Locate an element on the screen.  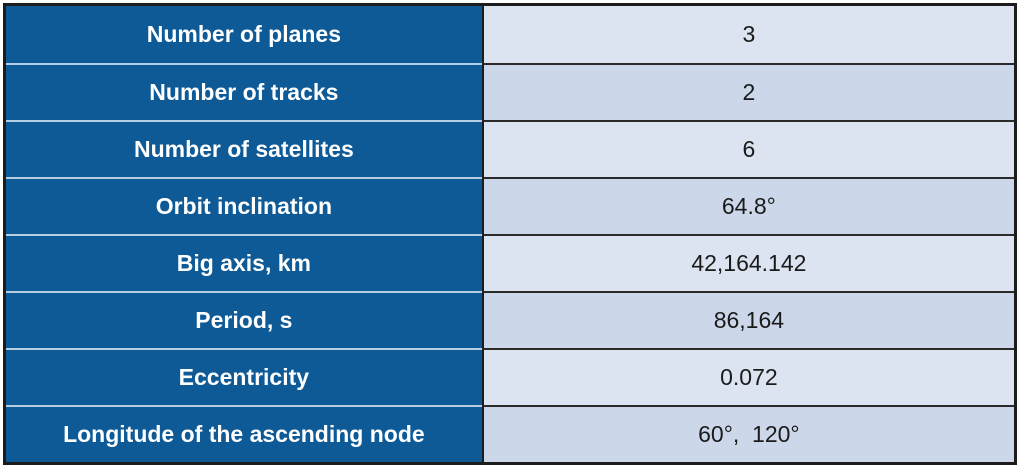
param-label: Period, s is located at coordinates (244, 319).